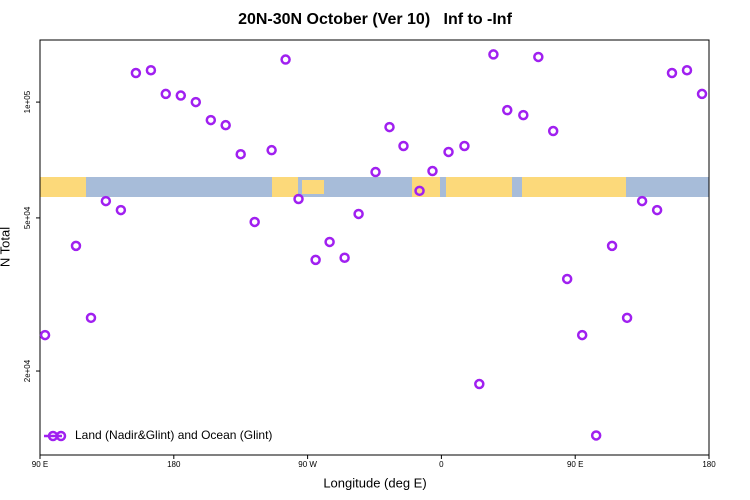  Describe the element at coordinates (374, 482) in the screenshot. I see `x-axis-label: Longitude (deg E)` at that location.